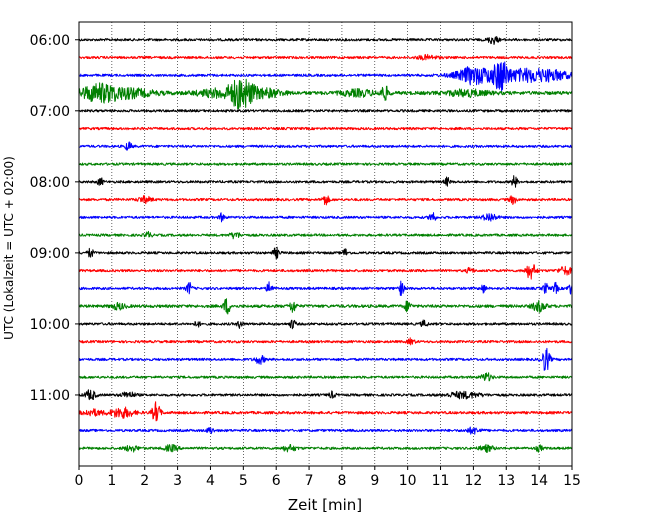  I want to click on x-tick-label: 3, so click(177, 481).